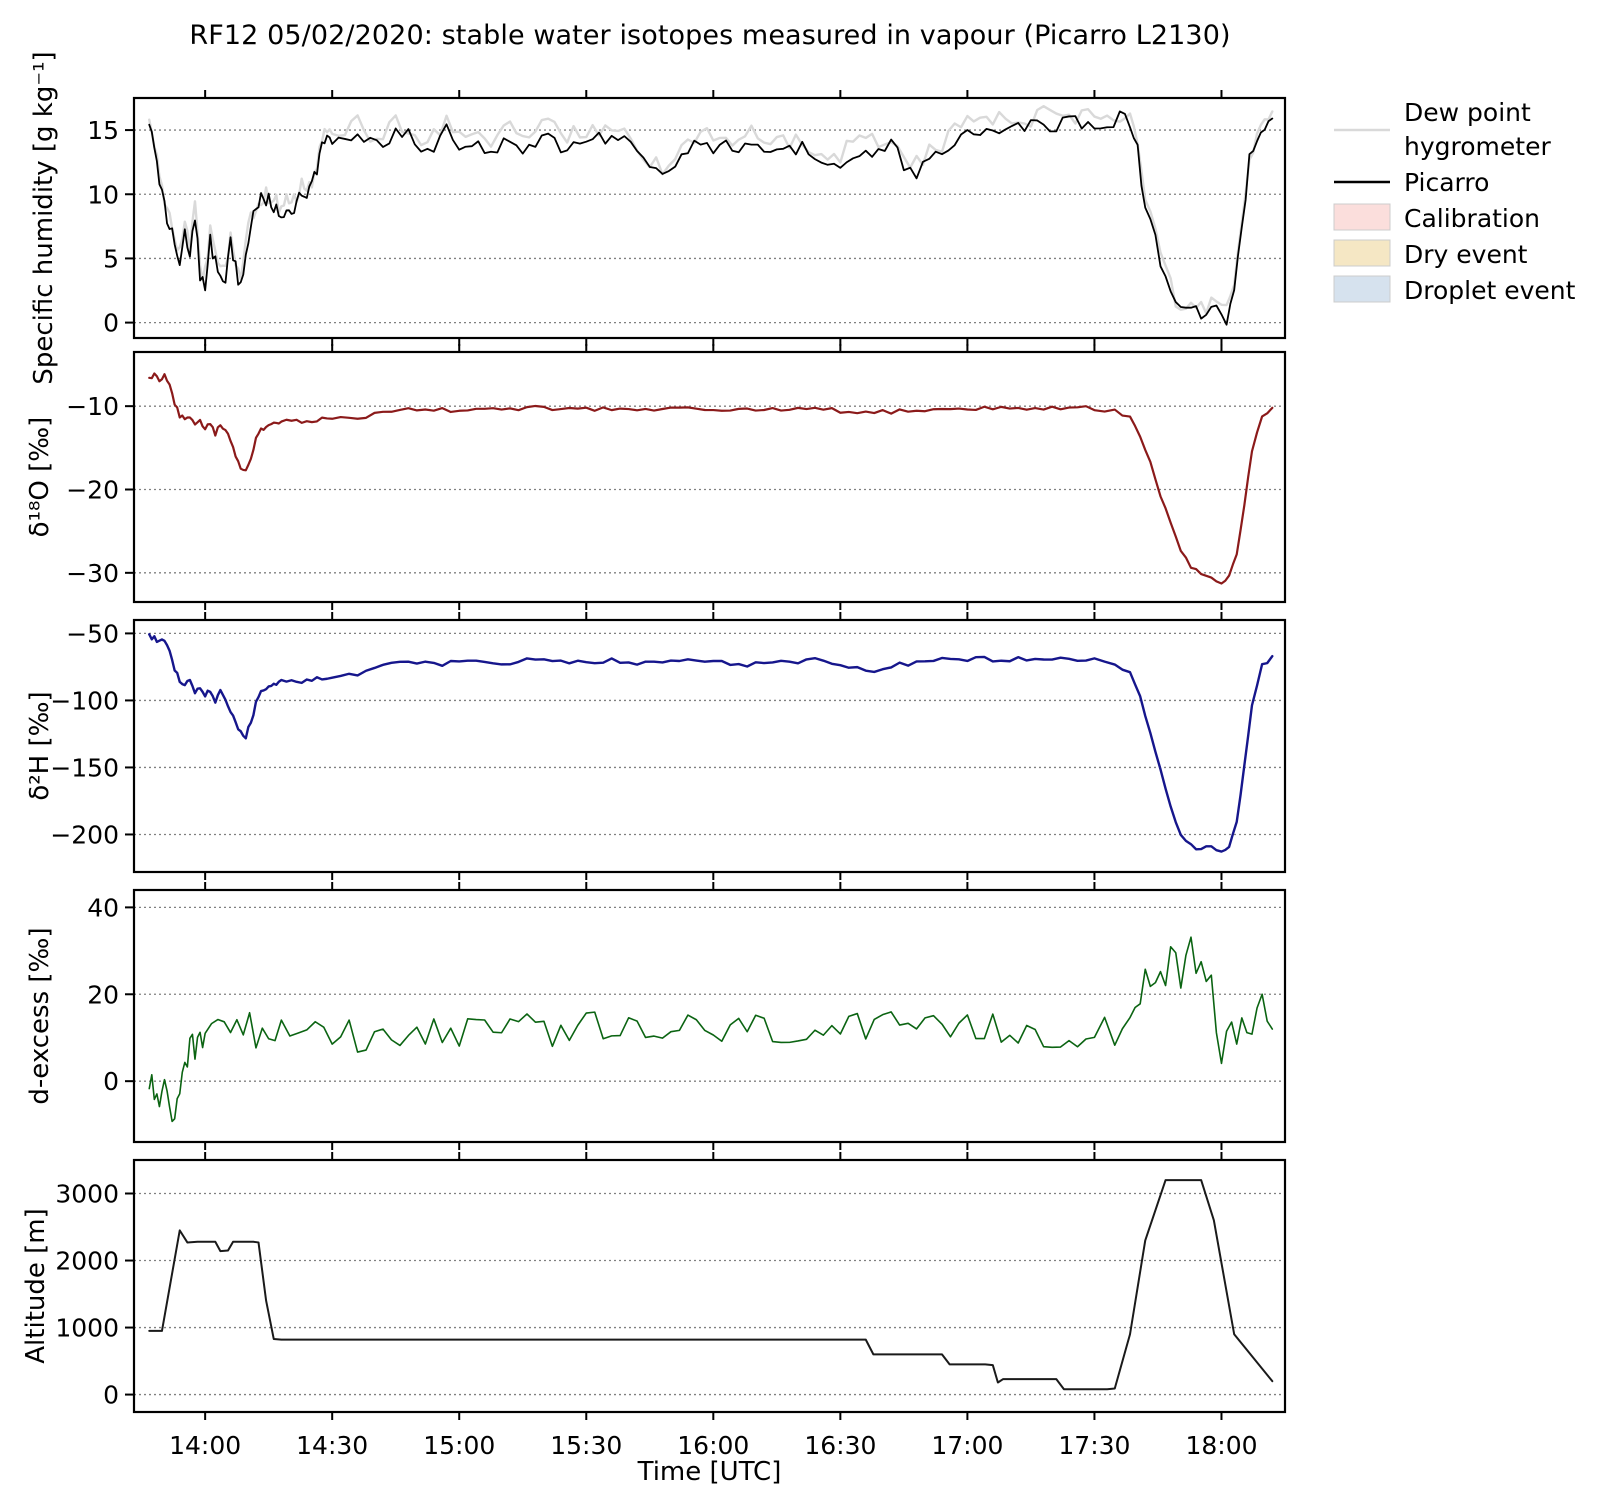  What do you see at coordinates (1094, 1445) in the screenshot?
I see `x-tick-label: 17:30` at bounding box center [1094, 1445].